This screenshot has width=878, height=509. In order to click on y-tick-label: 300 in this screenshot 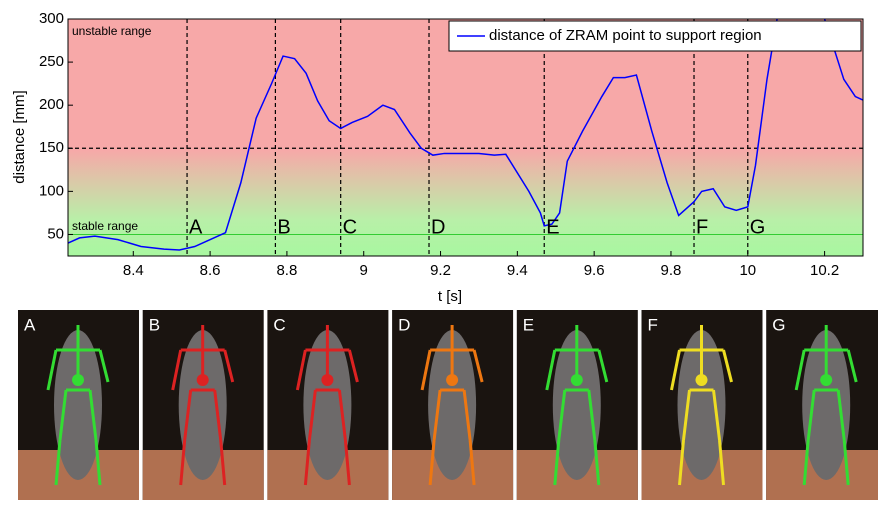, I will do `click(51, 18)`.